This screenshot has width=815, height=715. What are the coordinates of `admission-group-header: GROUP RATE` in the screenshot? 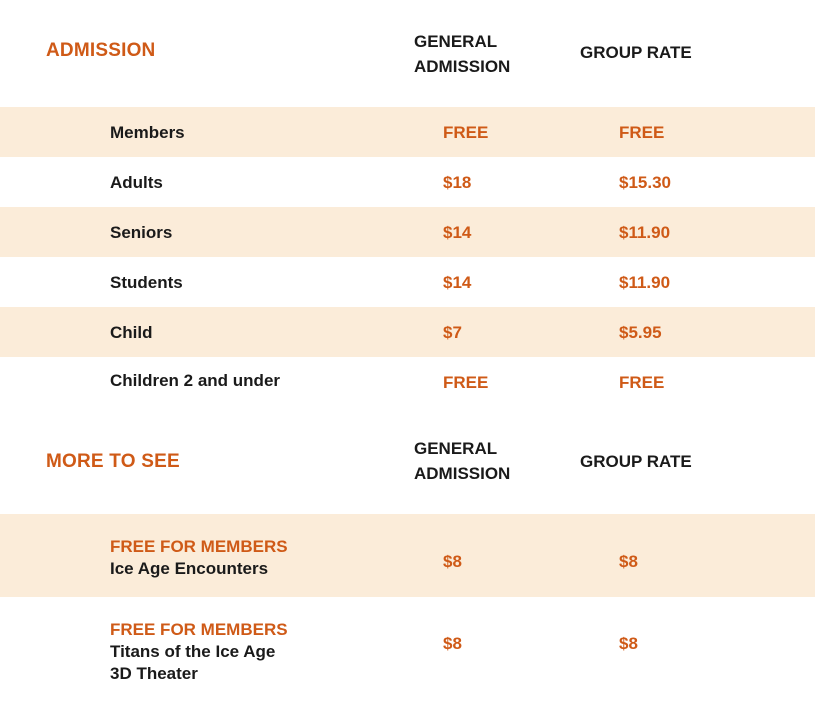 It's located at (636, 52).